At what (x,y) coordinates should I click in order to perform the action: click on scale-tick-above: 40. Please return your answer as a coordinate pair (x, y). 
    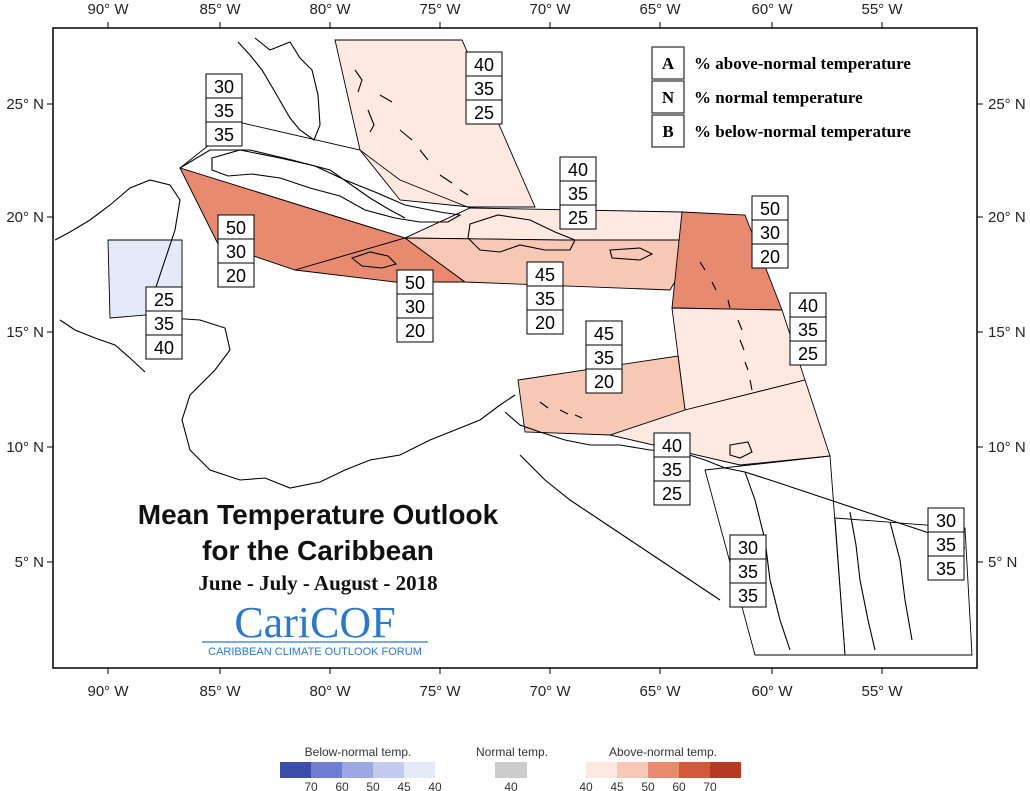
    Looking at the image, I should click on (586, 785).